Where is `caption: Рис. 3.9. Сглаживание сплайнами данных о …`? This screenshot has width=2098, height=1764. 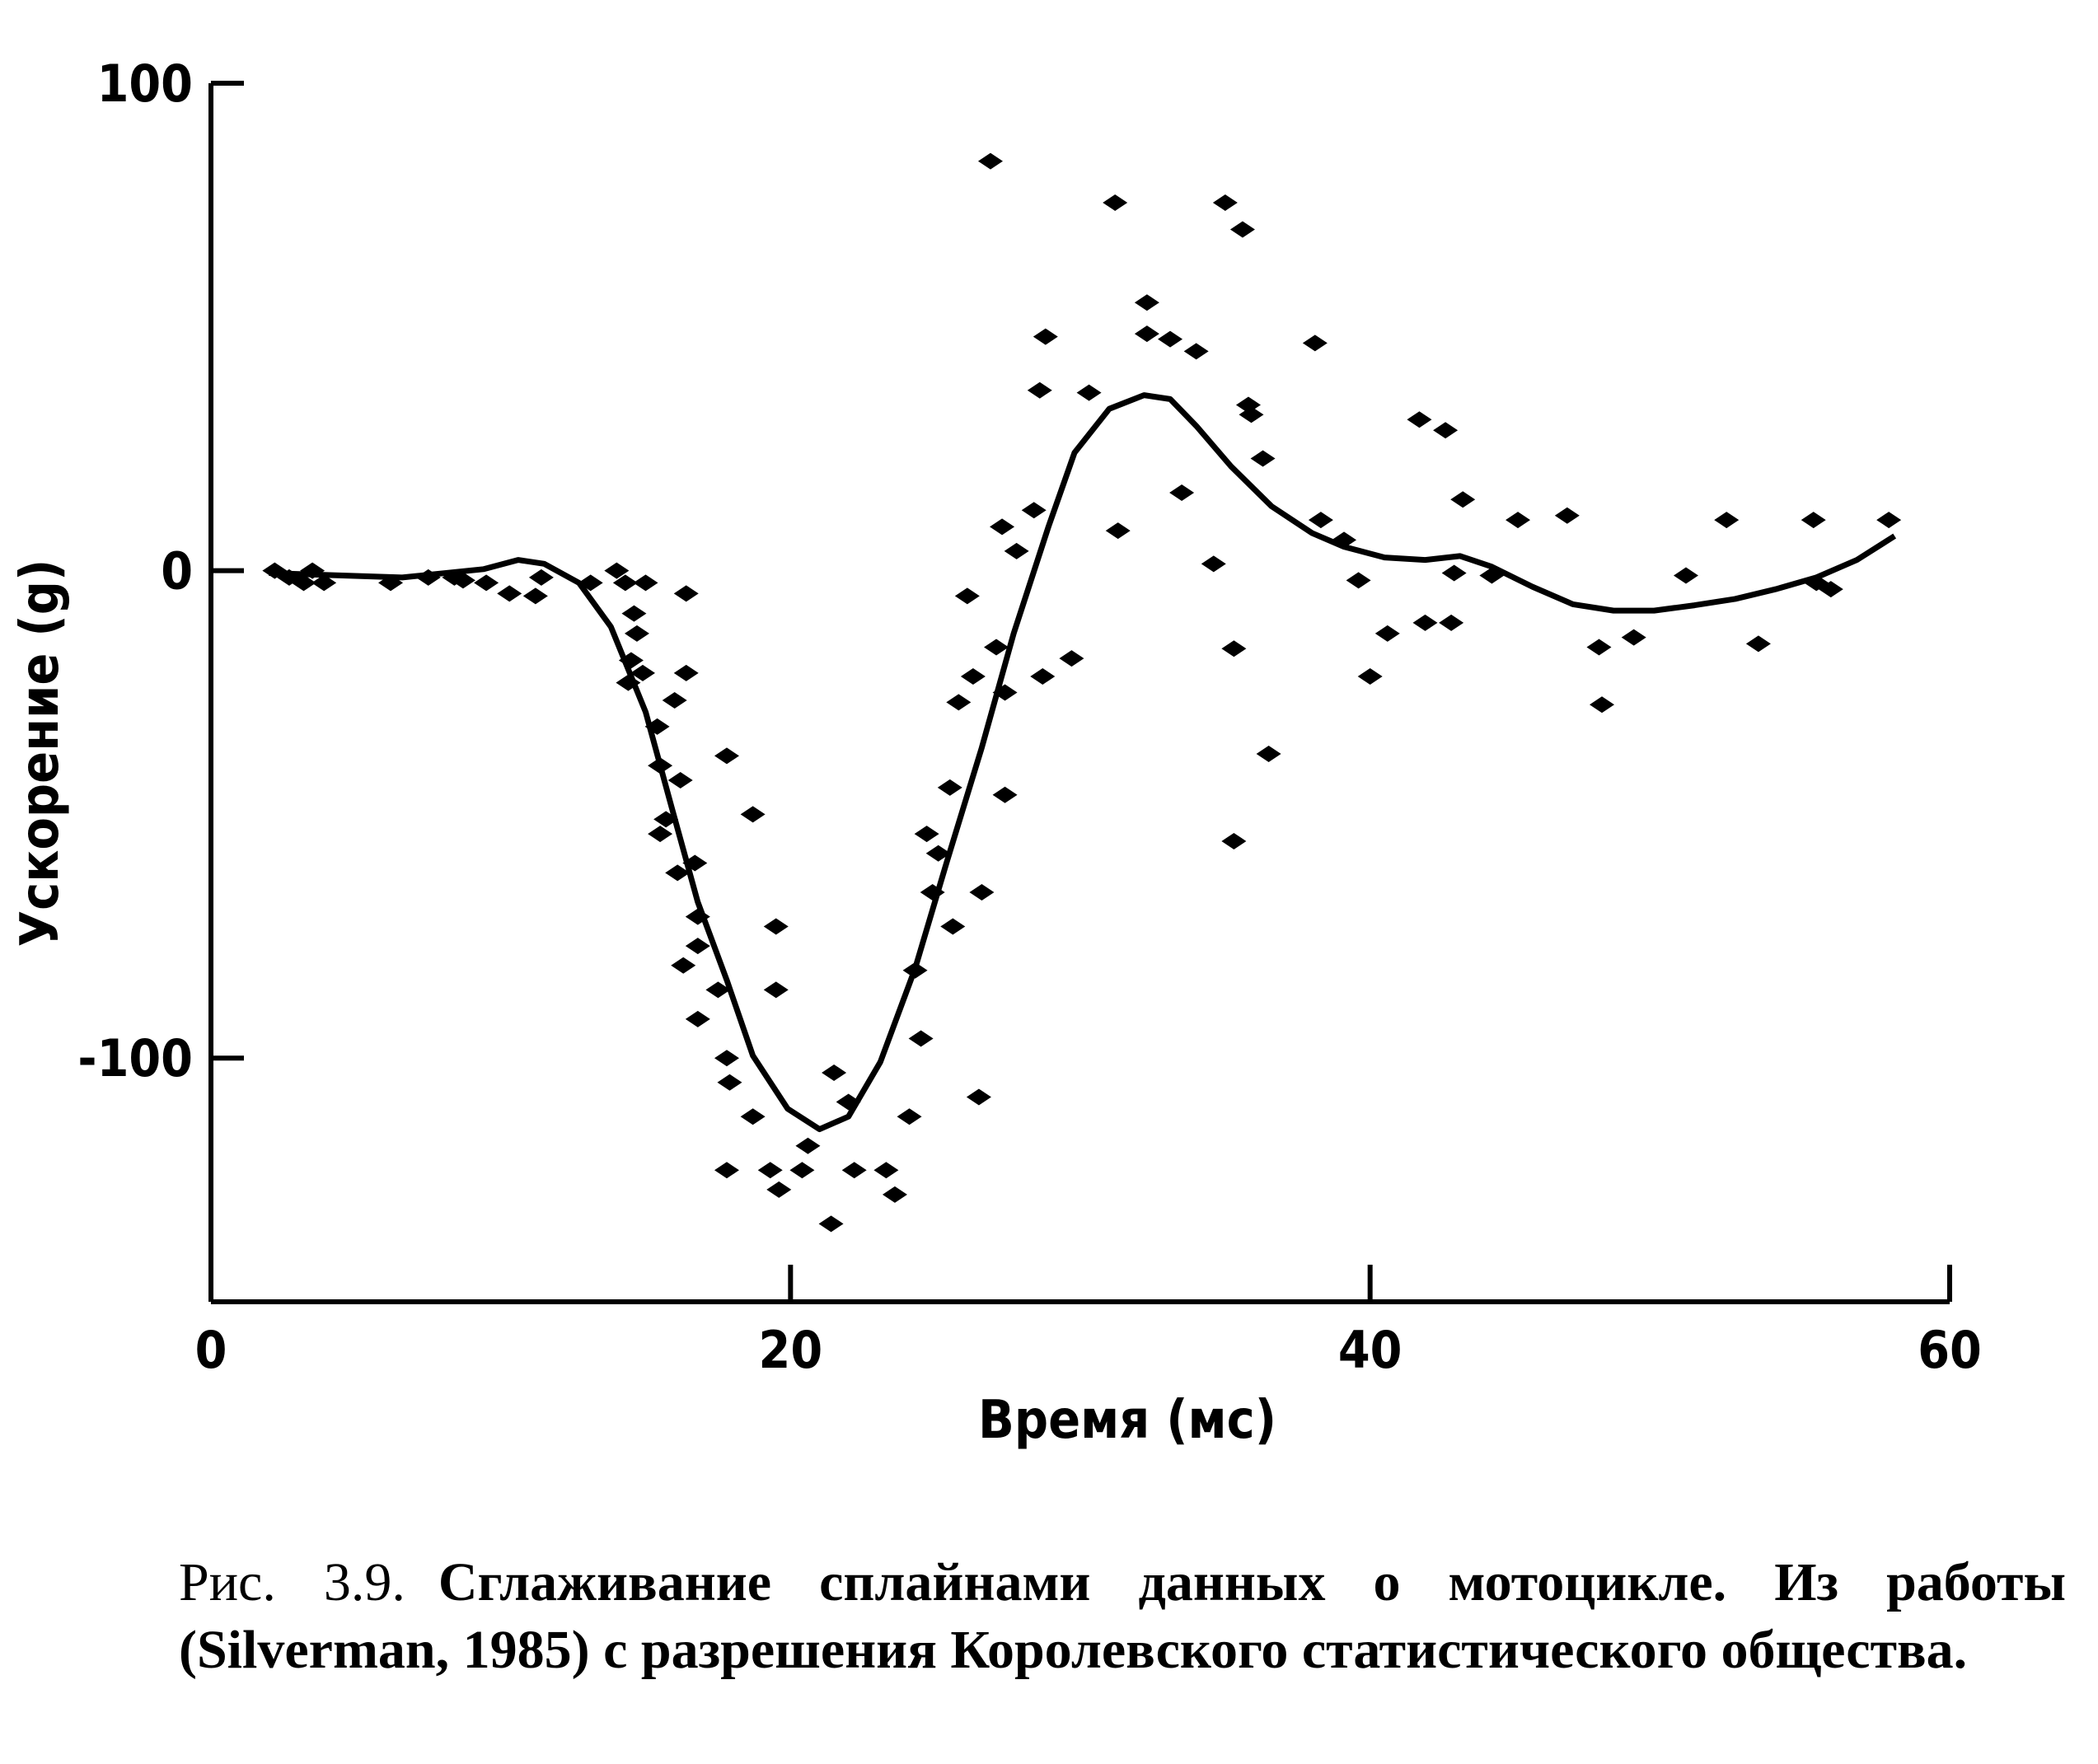 caption: Рис. 3.9. Сглаживание сплайнами данных о … is located at coordinates (1123, 1617).